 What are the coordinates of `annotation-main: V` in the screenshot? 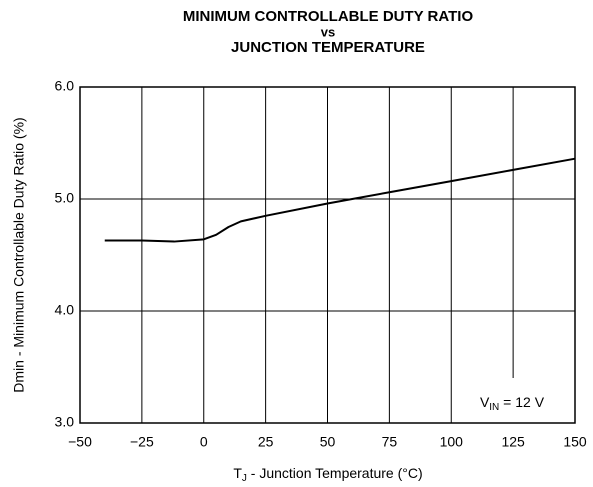 It's located at (485, 402).